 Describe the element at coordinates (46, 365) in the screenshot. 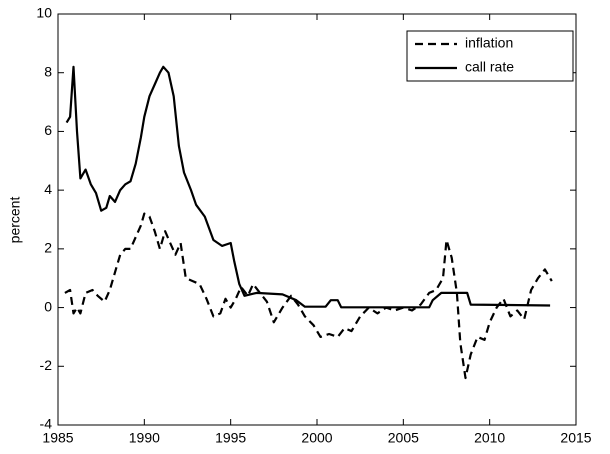

I see `y-tick-label: -2` at that location.